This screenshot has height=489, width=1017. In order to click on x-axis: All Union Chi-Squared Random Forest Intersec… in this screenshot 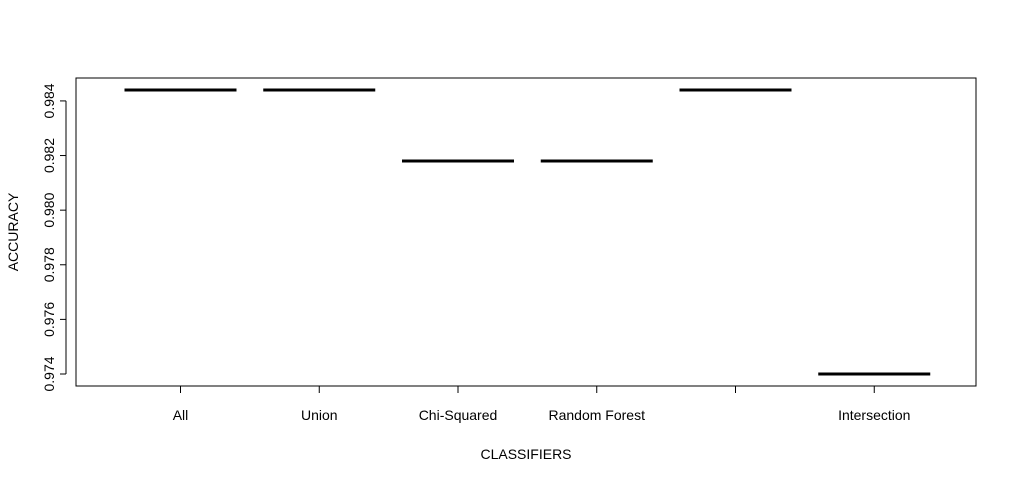, I will do `click(541, 404)`.